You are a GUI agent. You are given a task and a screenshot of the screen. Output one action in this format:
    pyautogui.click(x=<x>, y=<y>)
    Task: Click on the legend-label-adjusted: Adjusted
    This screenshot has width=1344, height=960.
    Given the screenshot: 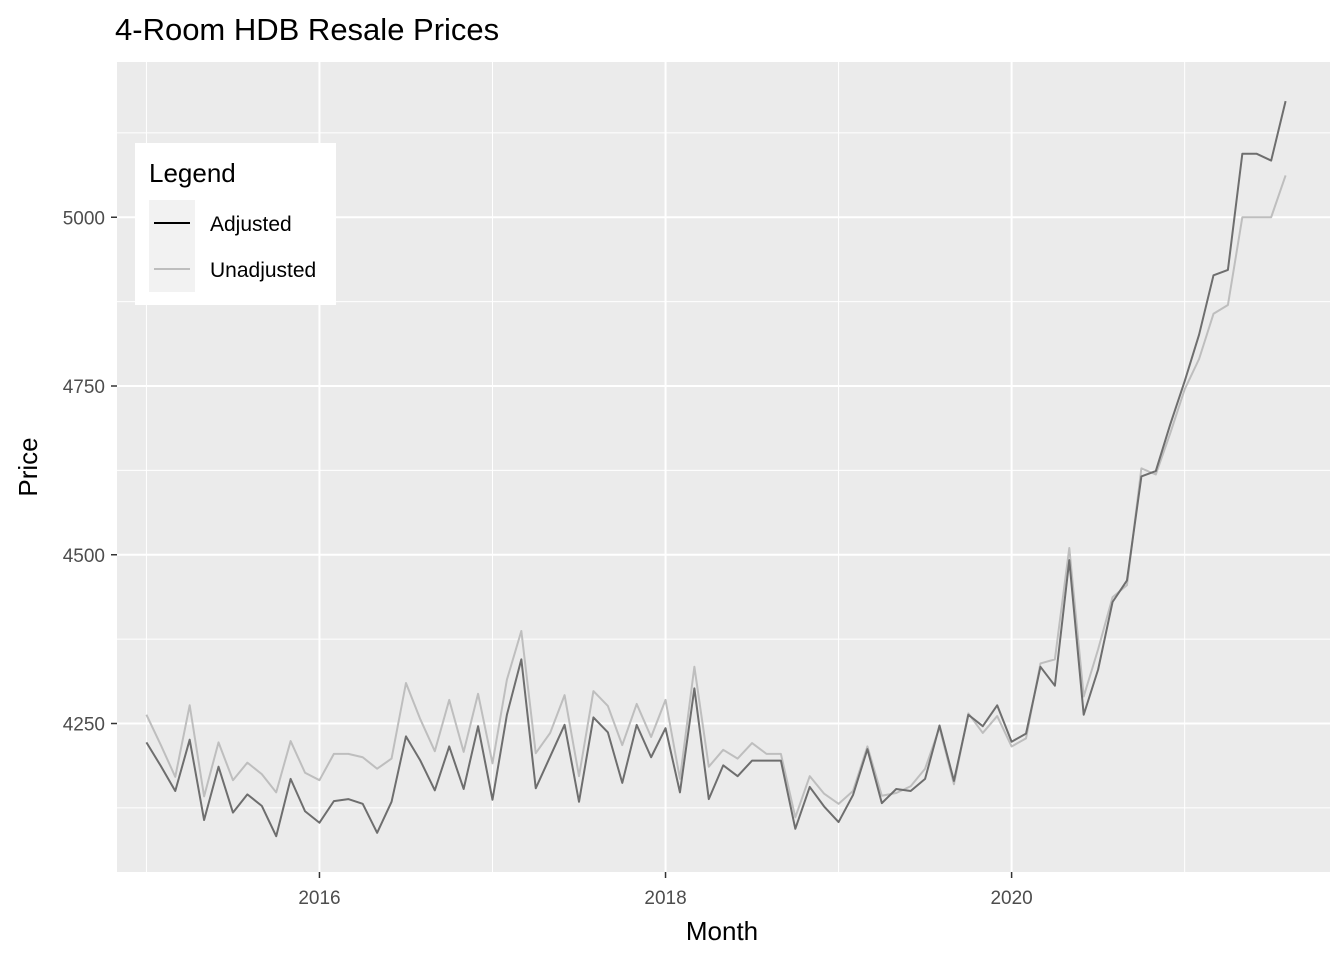 What is the action you would take?
    pyautogui.click(x=251, y=224)
    